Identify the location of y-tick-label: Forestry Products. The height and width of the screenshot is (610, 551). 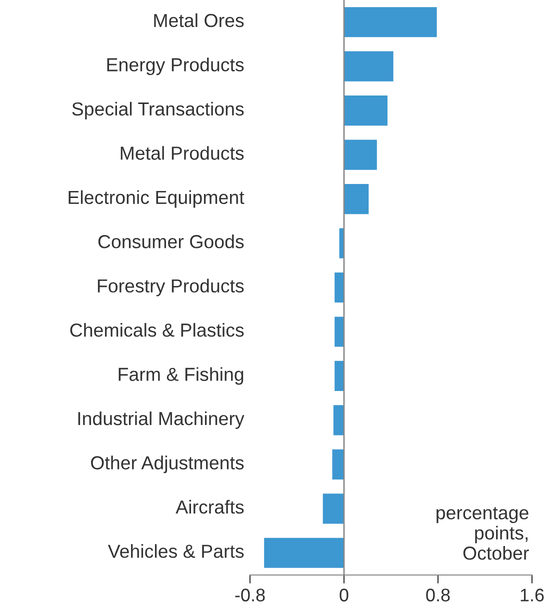
(171, 287).